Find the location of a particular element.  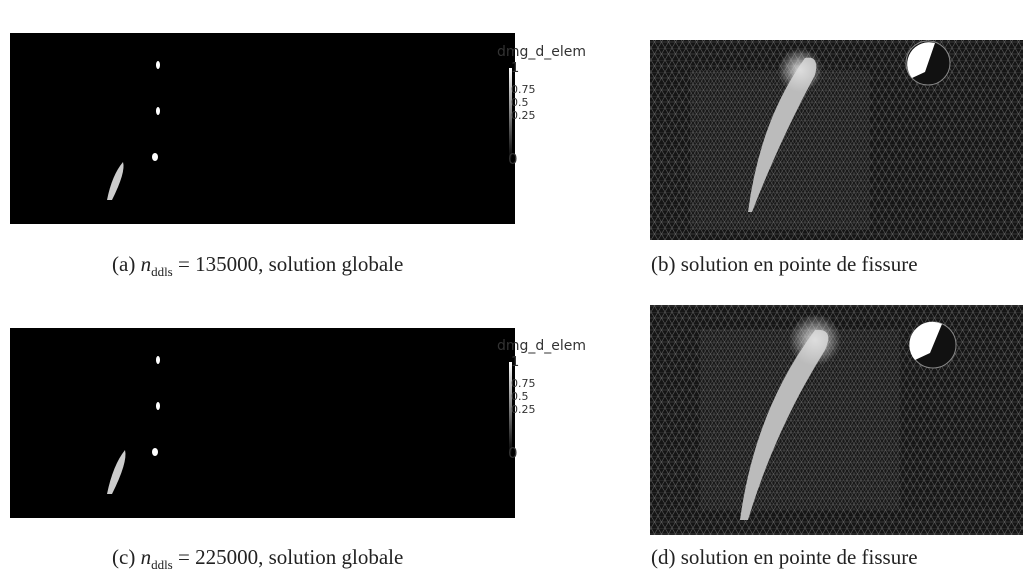

caption: (b) solution en pointe de fissure is located at coordinates (784, 264).